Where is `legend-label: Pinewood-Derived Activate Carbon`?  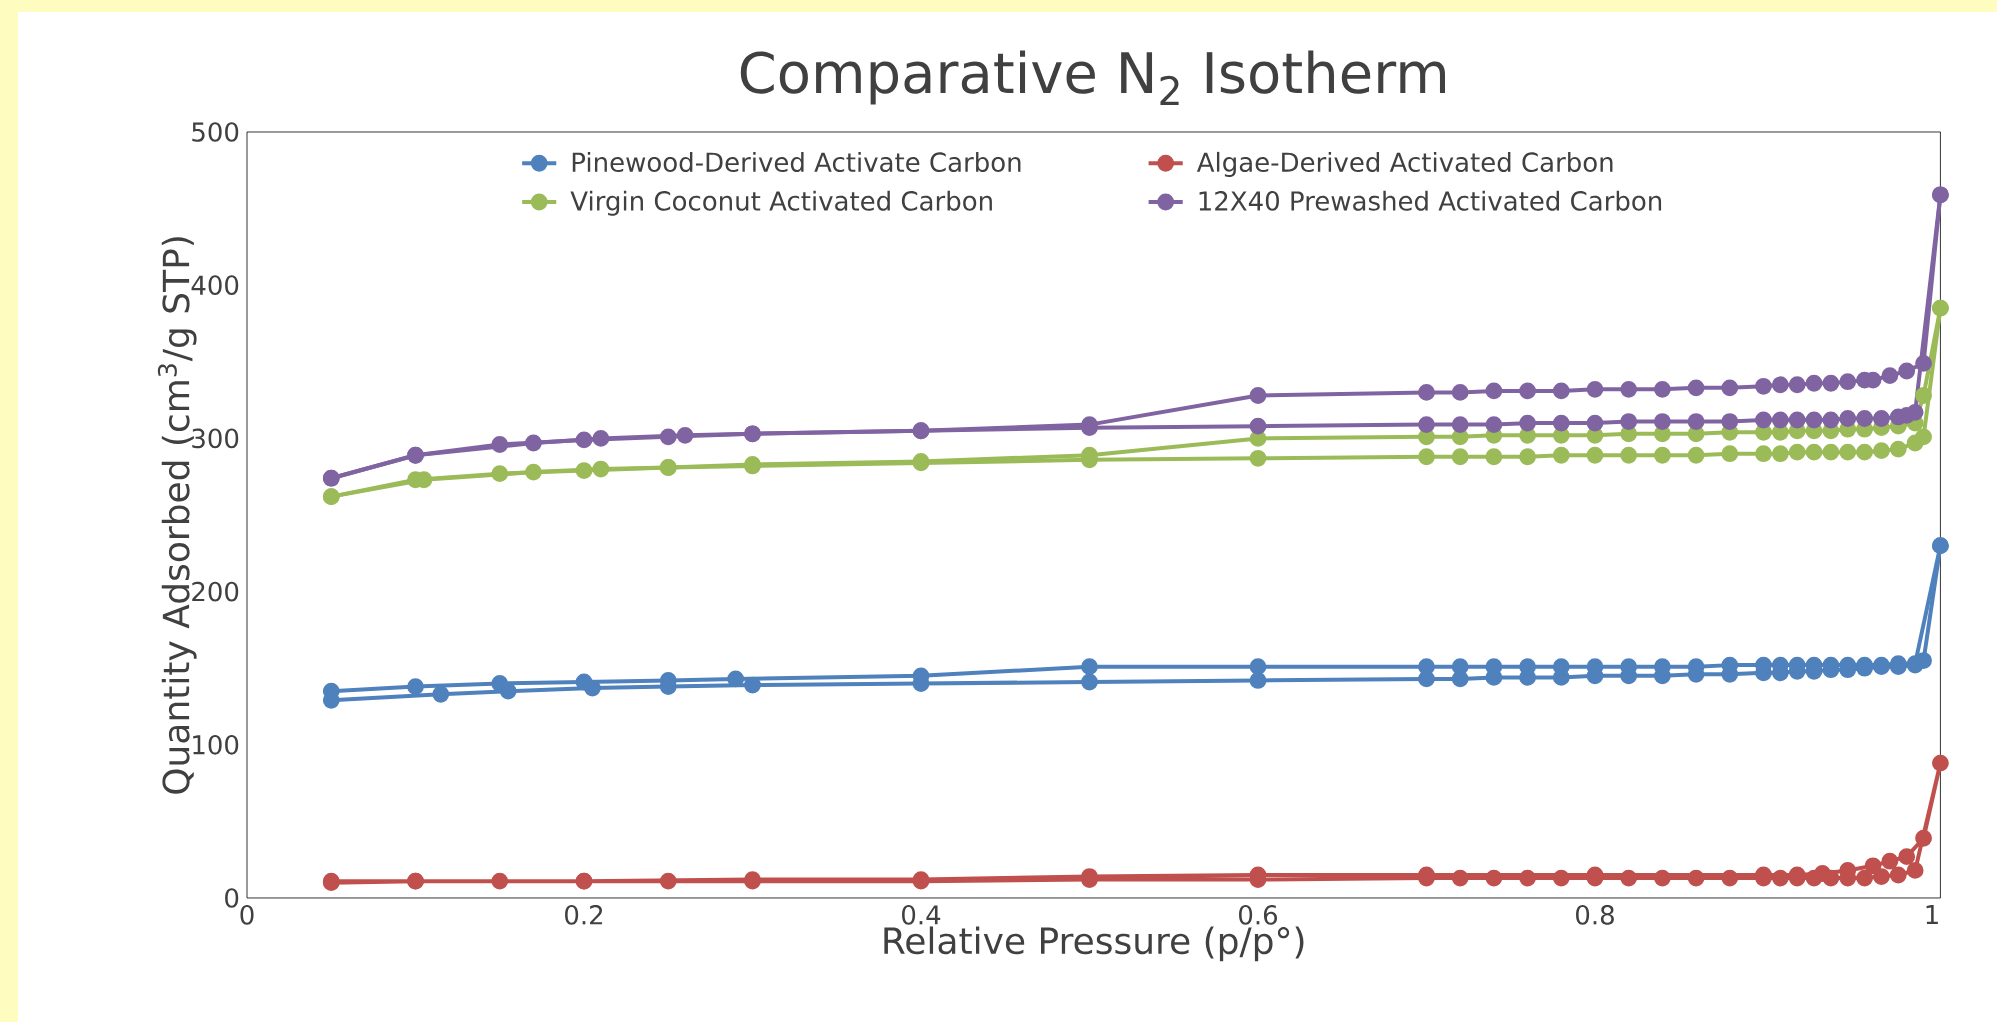
legend-label: Pinewood-Derived Activate Carbon is located at coordinates (796, 162).